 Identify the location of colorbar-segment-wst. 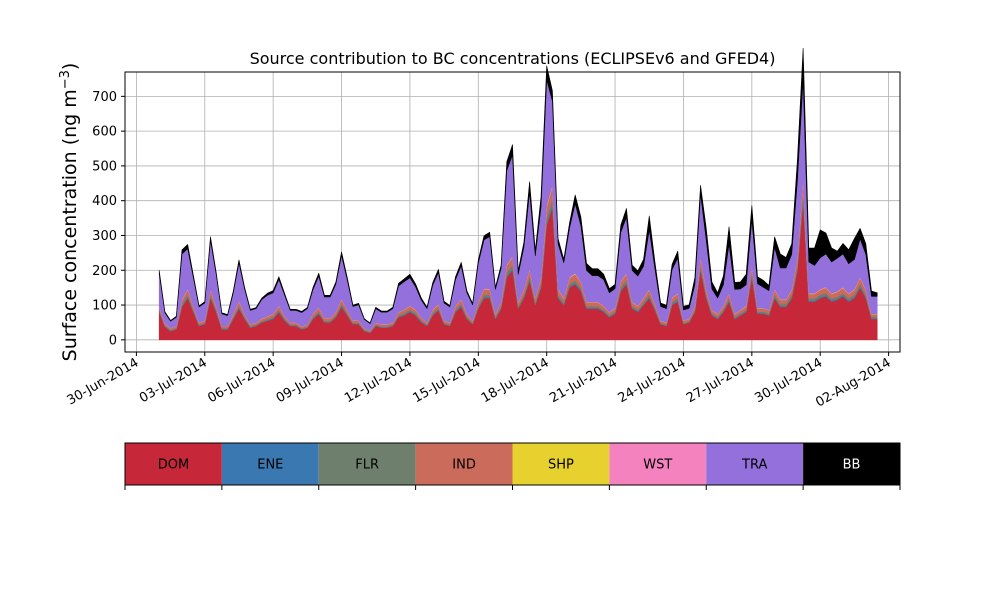
(658, 464).